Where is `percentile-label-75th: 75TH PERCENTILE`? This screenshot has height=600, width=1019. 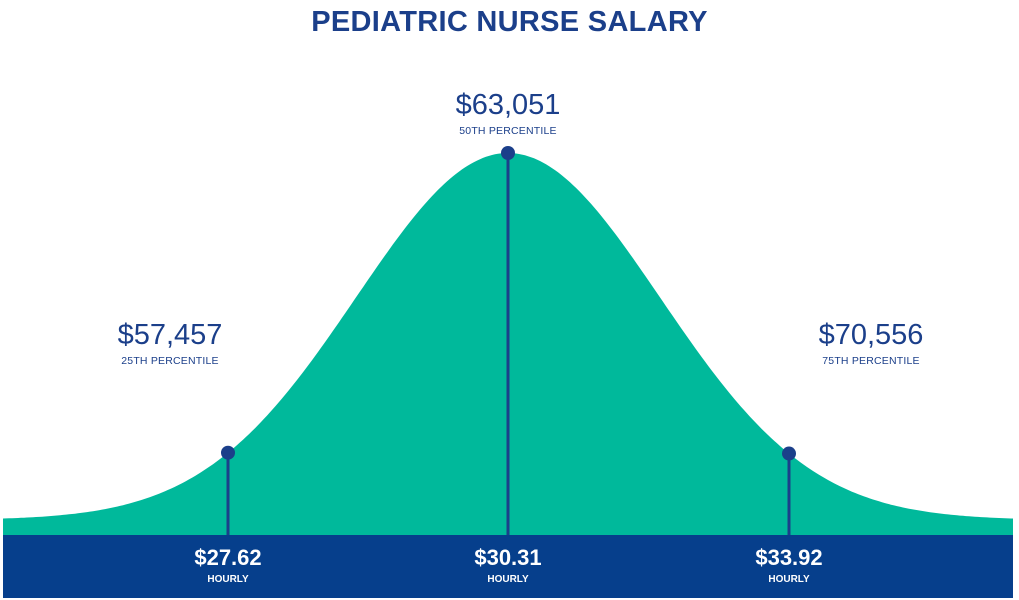
percentile-label-75th: 75TH PERCENTILE is located at coordinates (871, 361).